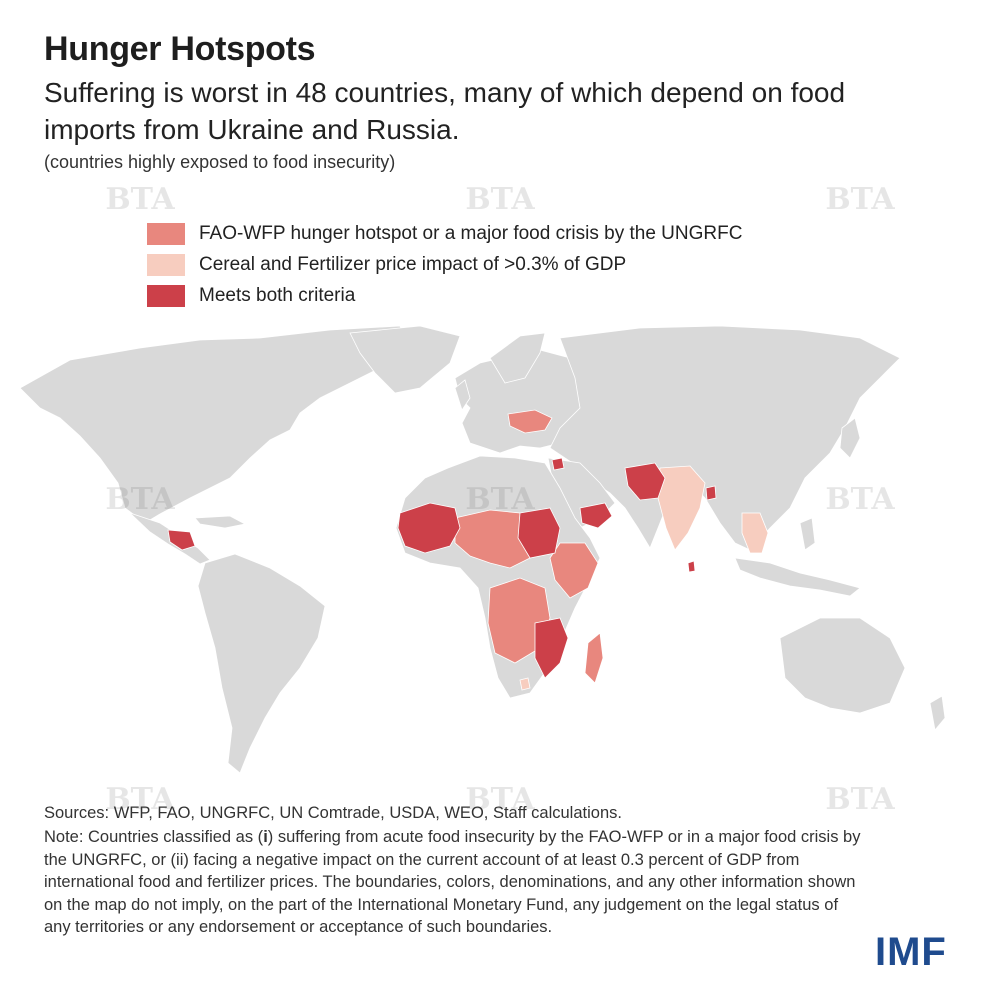 The width and height of the screenshot is (1000, 993). What do you see at coordinates (180, 859) in the screenshot?
I see `note-ii: ii` at bounding box center [180, 859].